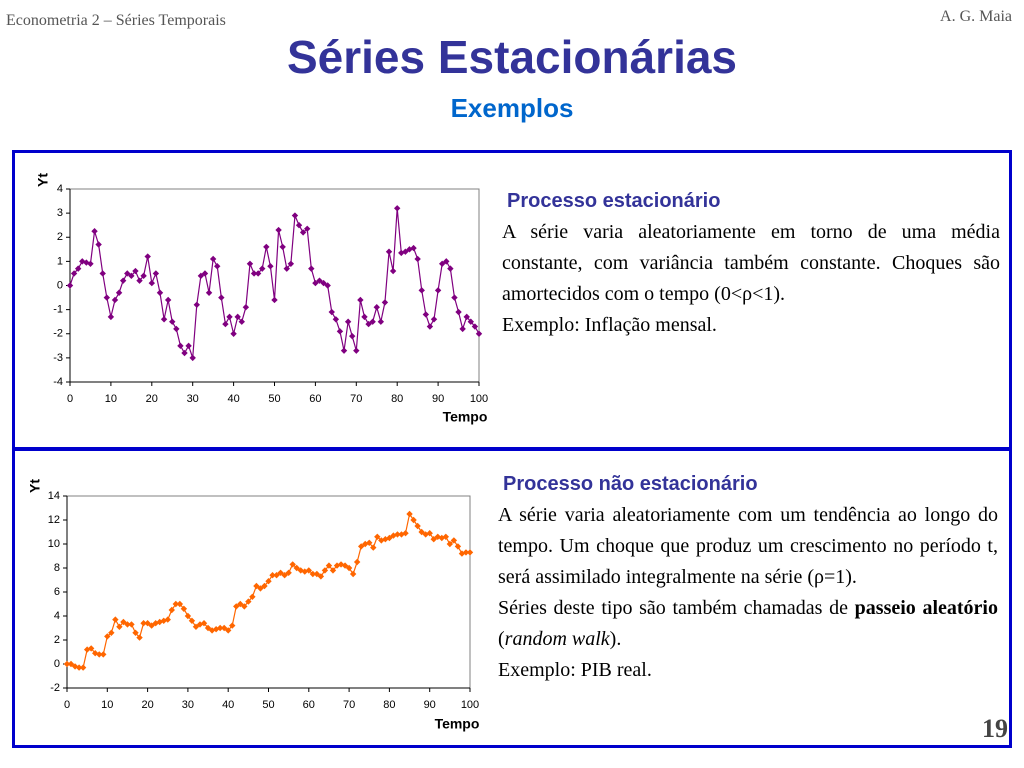  What do you see at coordinates (397, 399) in the screenshot?
I see `x-tick-label: 80` at bounding box center [397, 399].